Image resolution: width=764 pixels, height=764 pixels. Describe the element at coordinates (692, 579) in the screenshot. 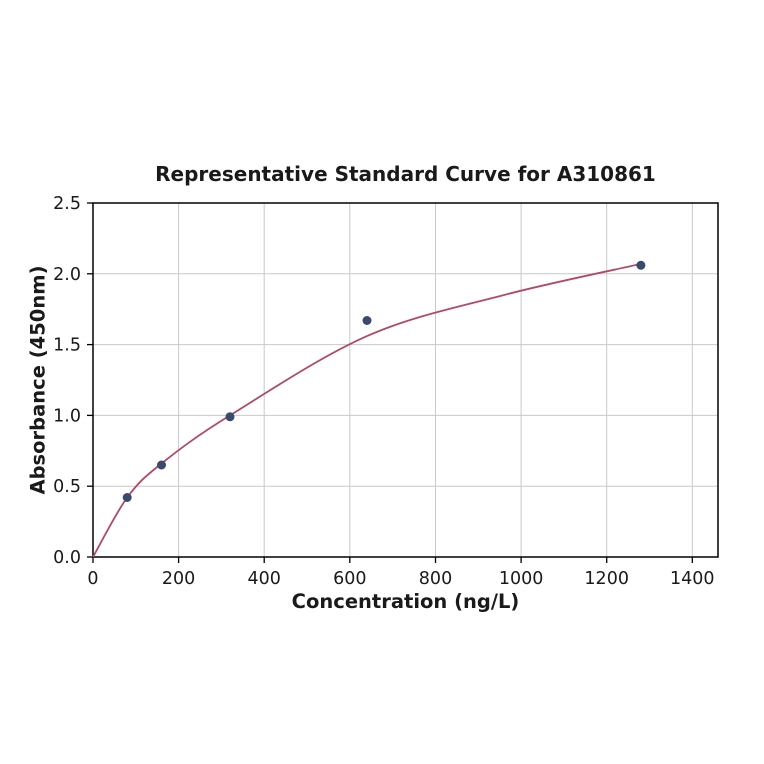

I see `x-tick-label: 1400` at that location.